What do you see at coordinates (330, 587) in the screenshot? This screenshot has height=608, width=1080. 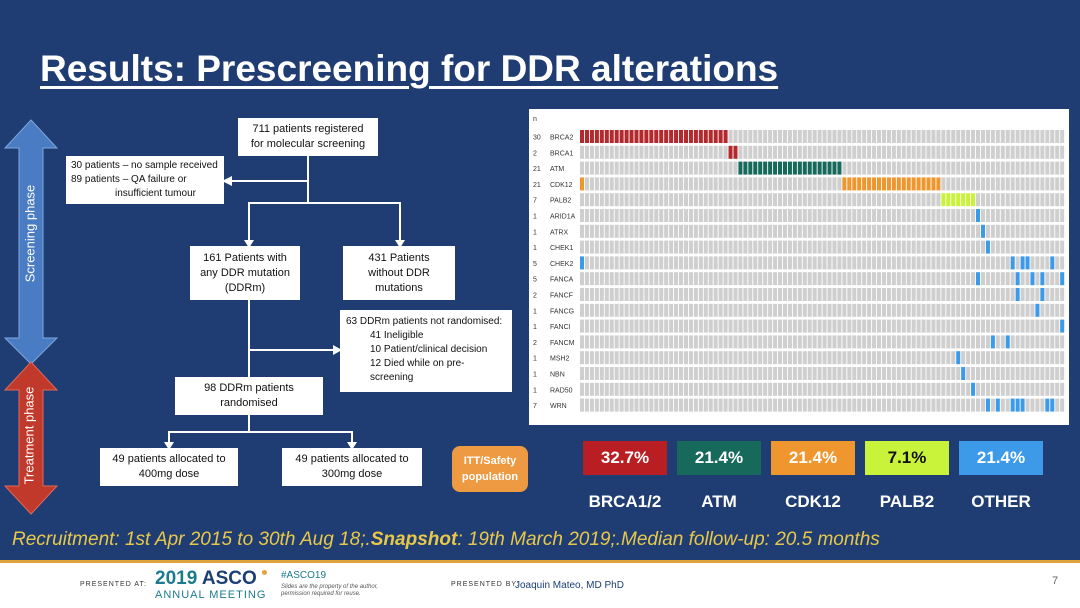 I see `disclaimer-line: Slides are the property of the author,` at bounding box center [330, 587].